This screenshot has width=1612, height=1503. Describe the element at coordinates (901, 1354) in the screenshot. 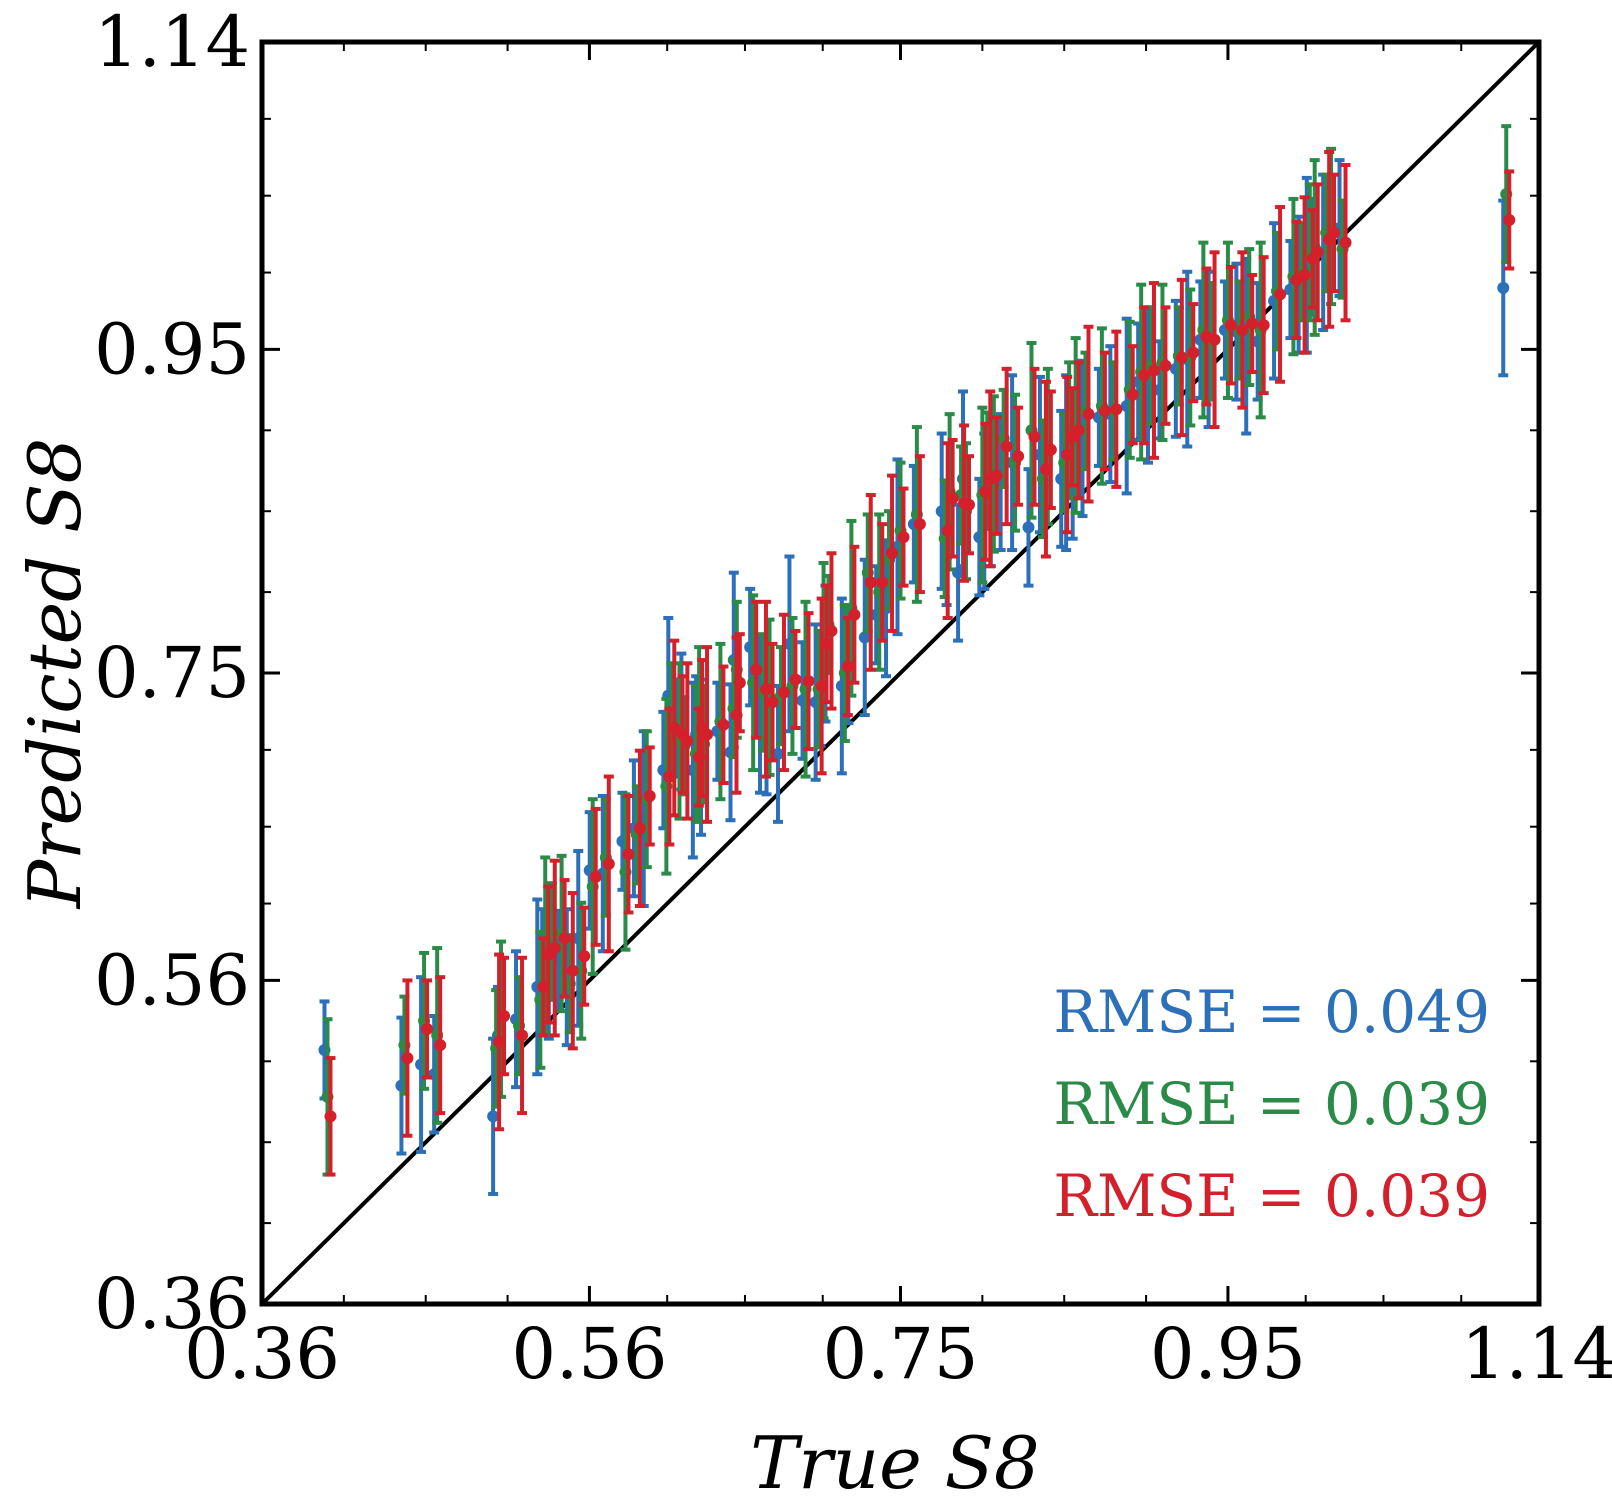

I see `x-tick-label: 0.75` at that location.